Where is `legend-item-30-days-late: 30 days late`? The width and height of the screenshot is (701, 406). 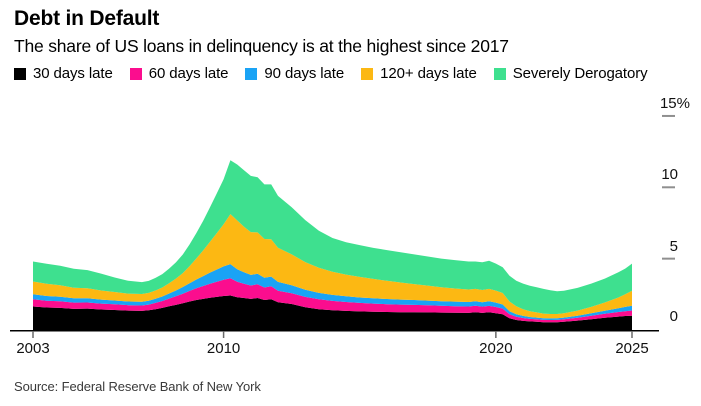 legend-item-30-days-late: 30 days late is located at coordinates (63, 73).